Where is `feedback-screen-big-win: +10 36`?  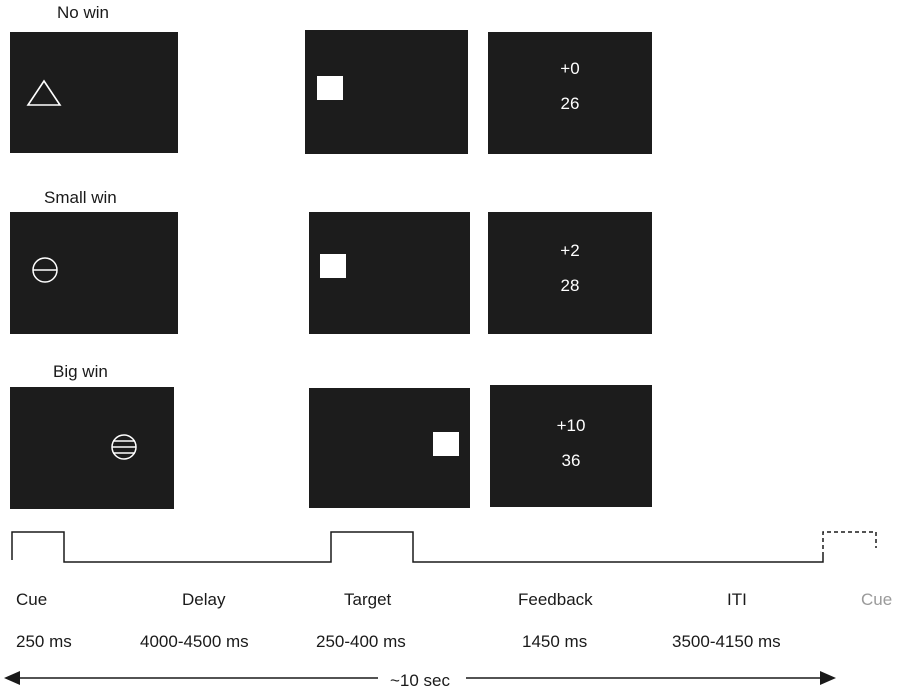 feedback-screen-big-win: +10 36 is located at coordinates (571, 446).